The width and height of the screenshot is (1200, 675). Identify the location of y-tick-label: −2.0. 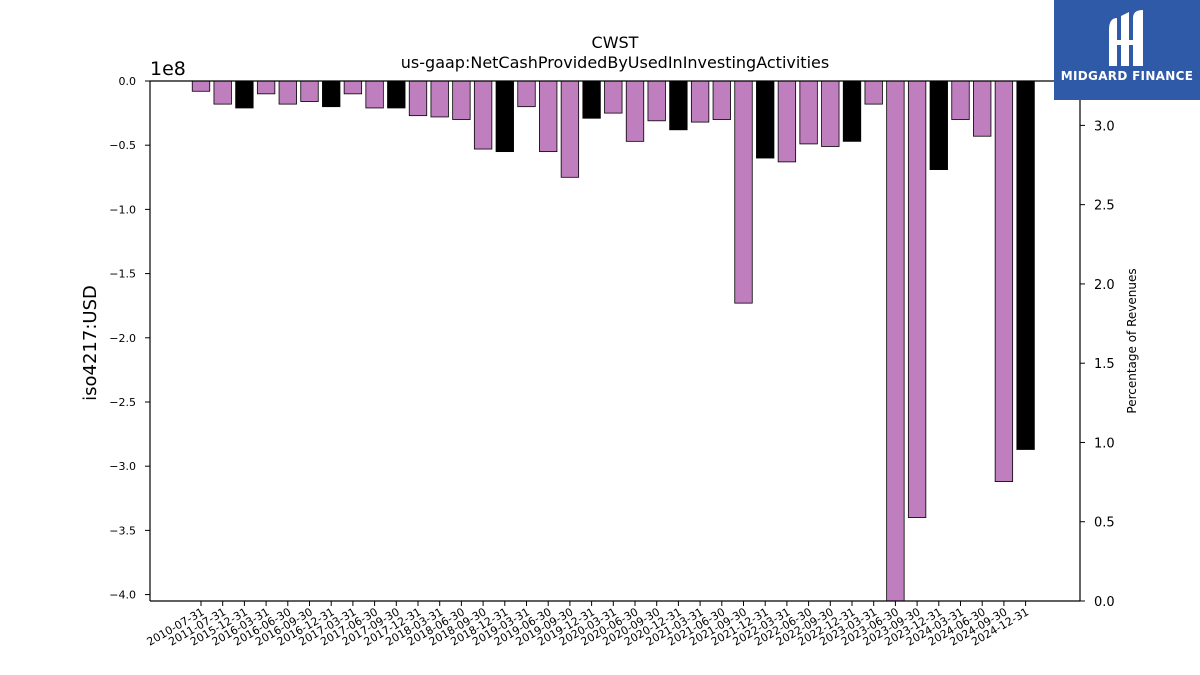
(122, 338).